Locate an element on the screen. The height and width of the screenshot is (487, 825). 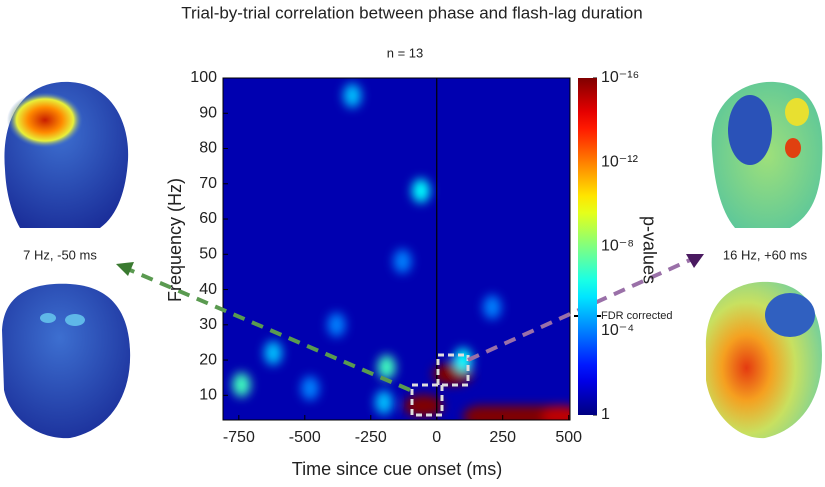
head-left-bottom is located at coordinates (66, 361).